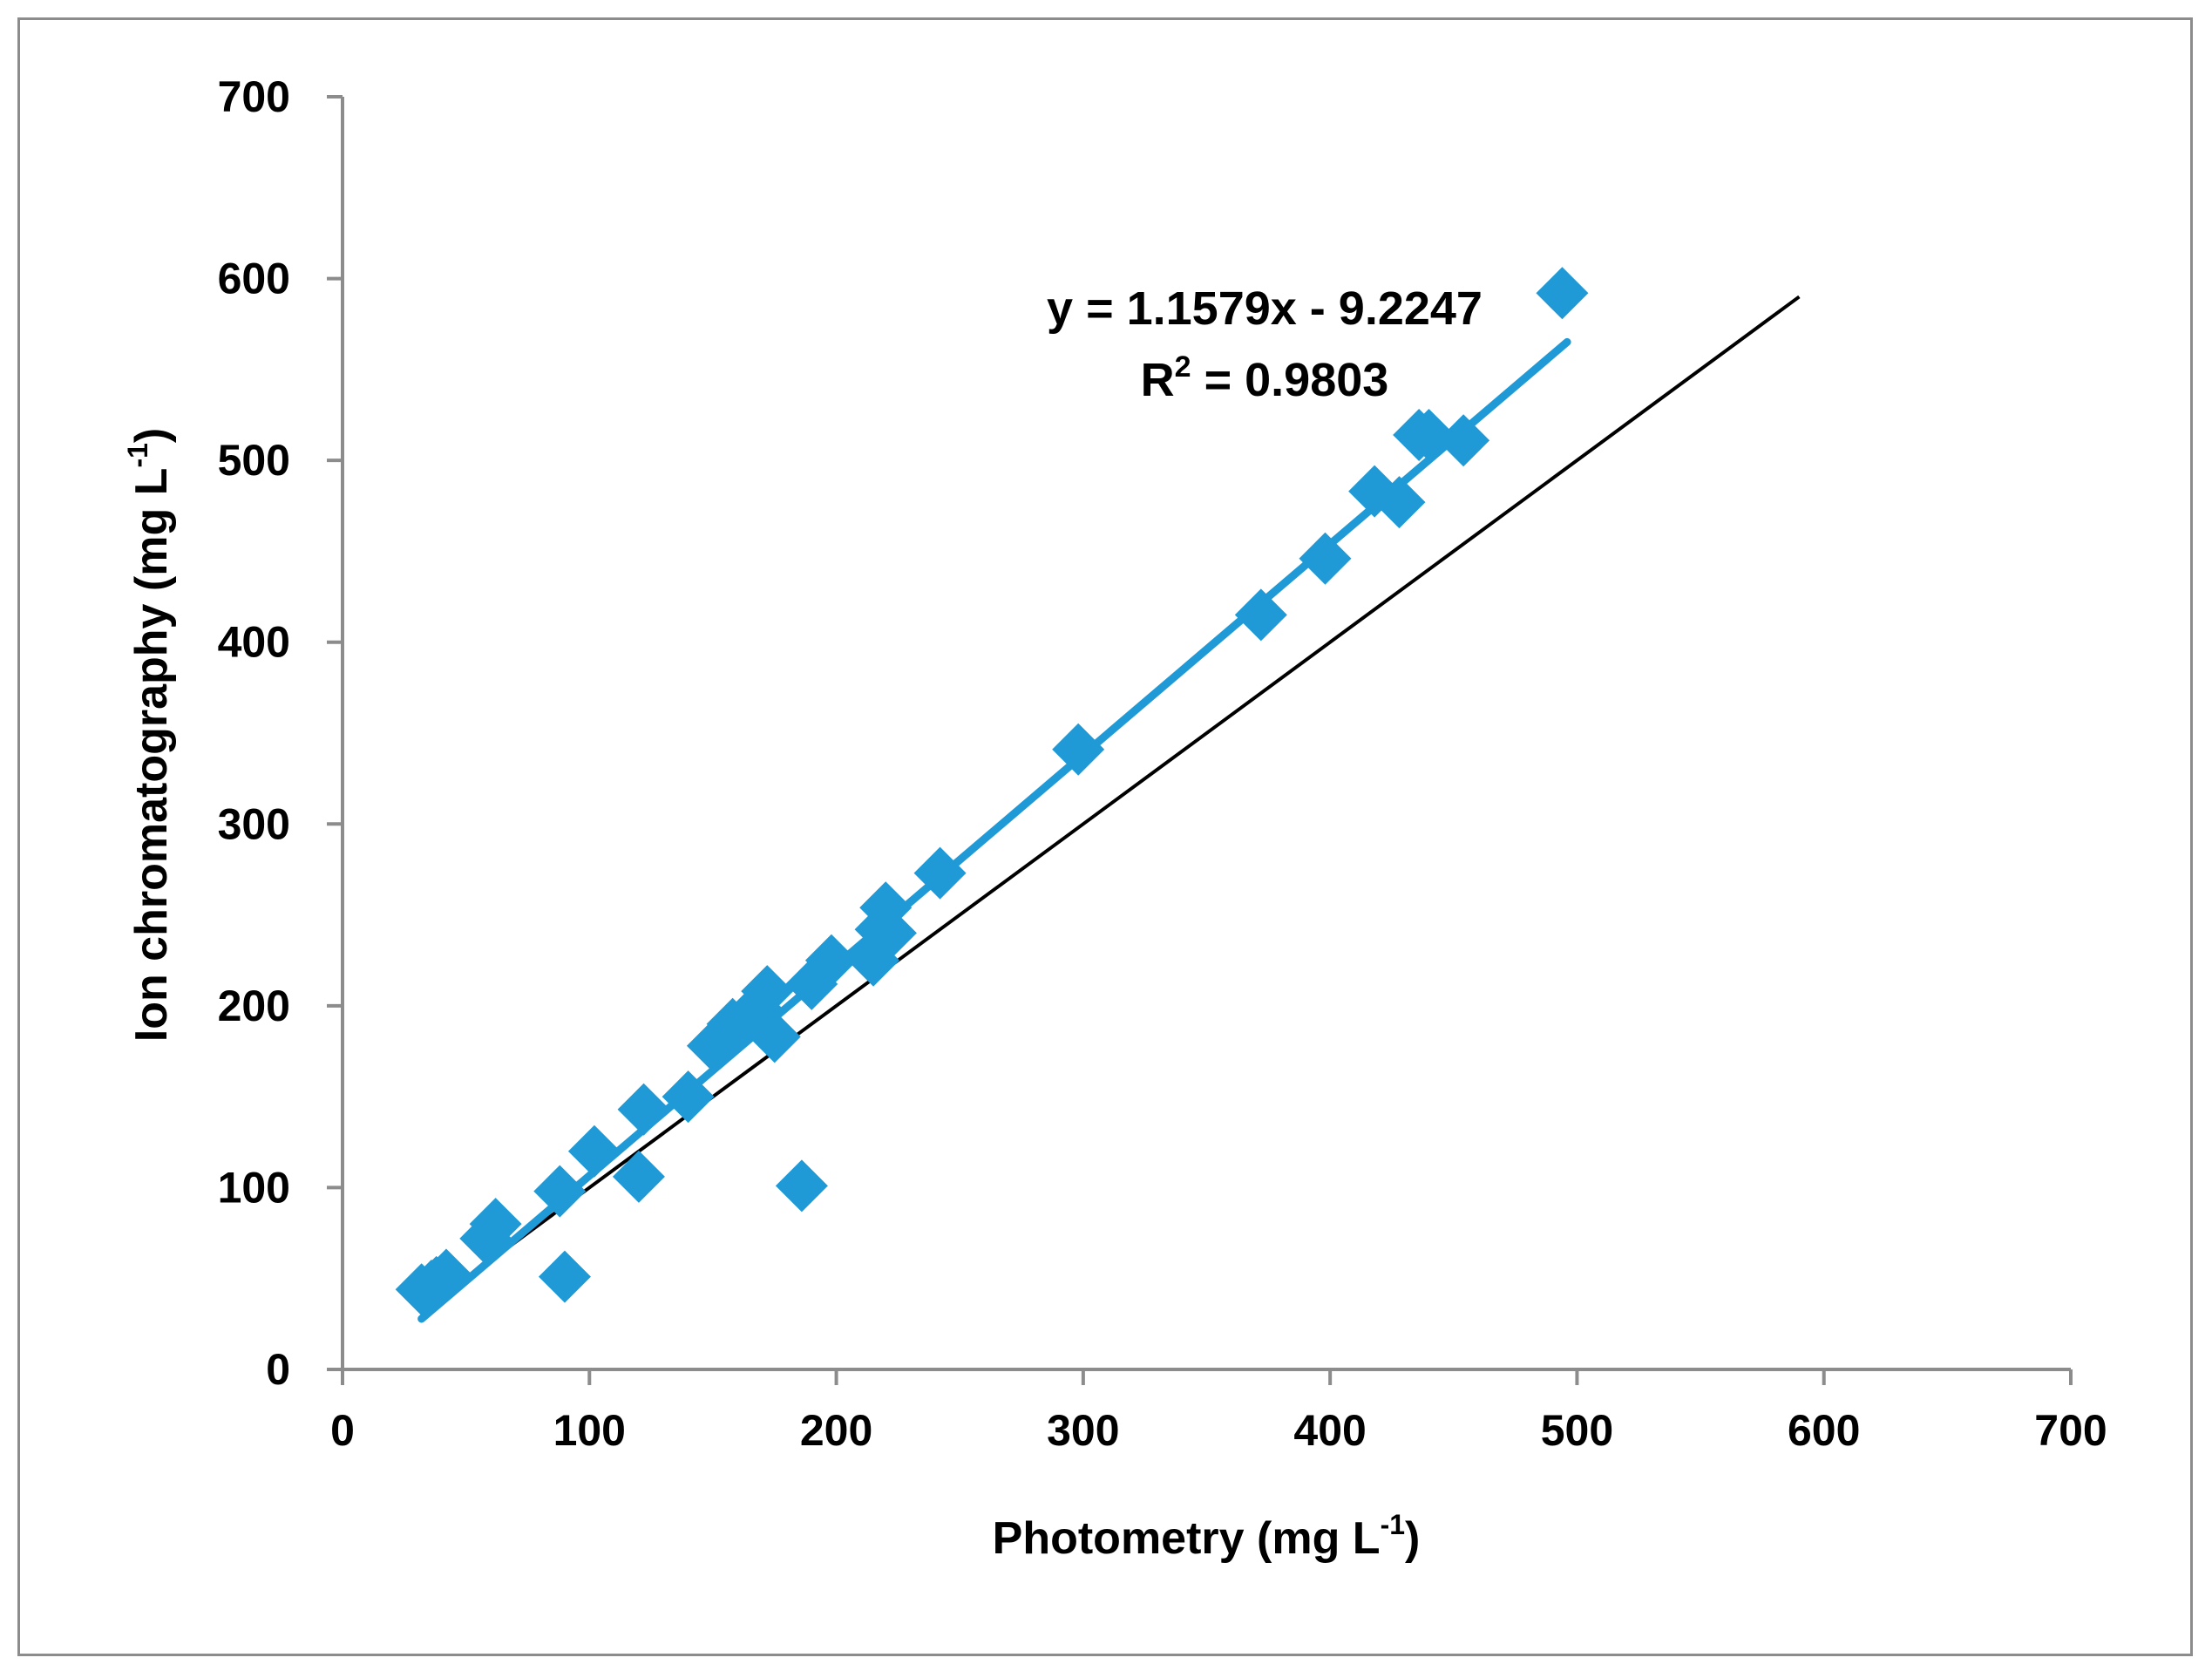 This screenshot has height=1678, width=2212. I want to click on y-axis-title-end: ), so click(151, 436).